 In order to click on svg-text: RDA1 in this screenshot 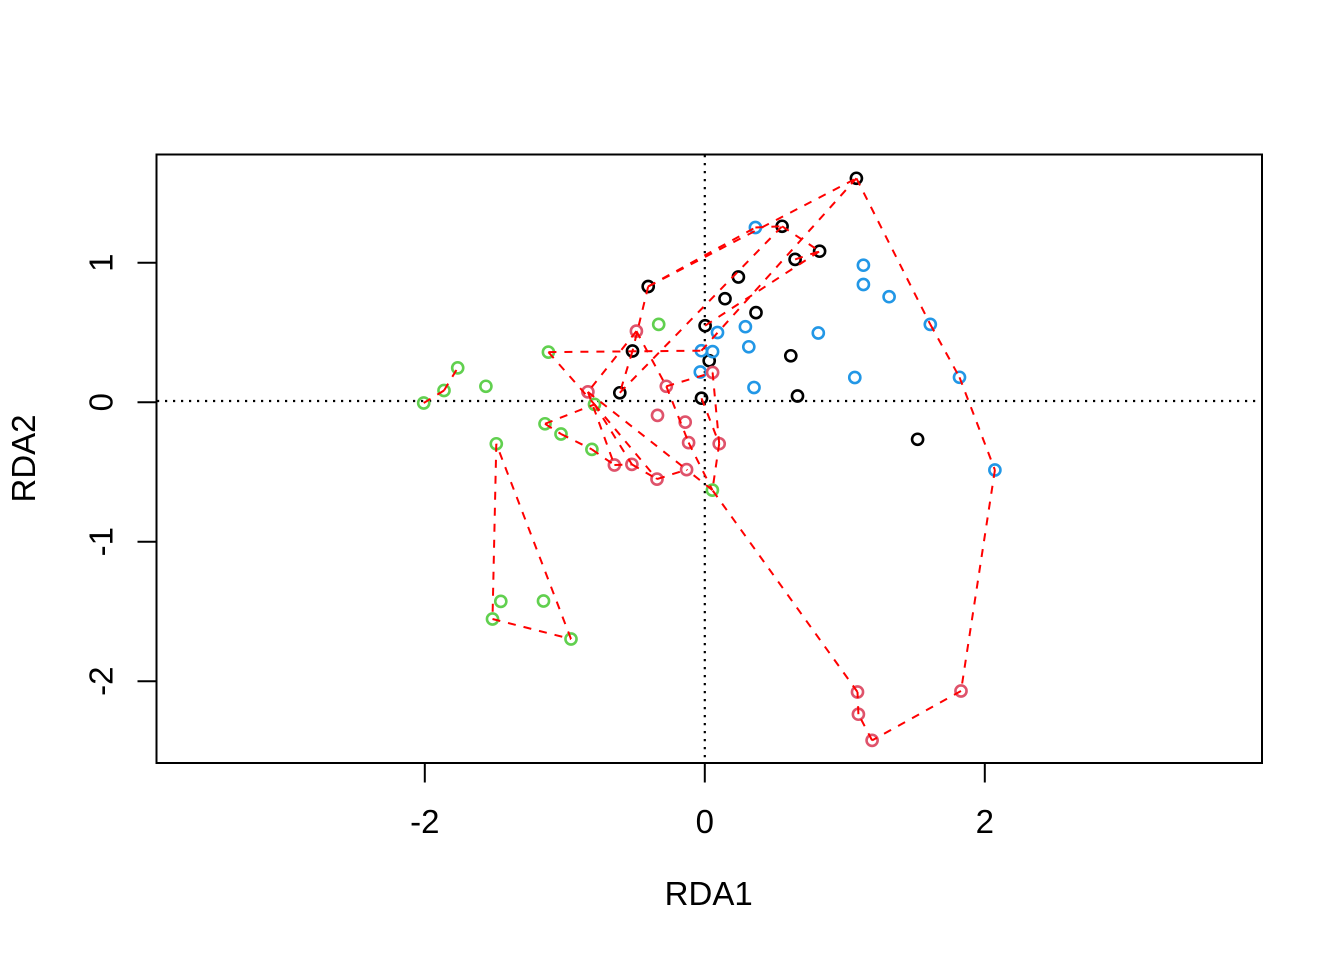, I will do `click(709, 893)`.